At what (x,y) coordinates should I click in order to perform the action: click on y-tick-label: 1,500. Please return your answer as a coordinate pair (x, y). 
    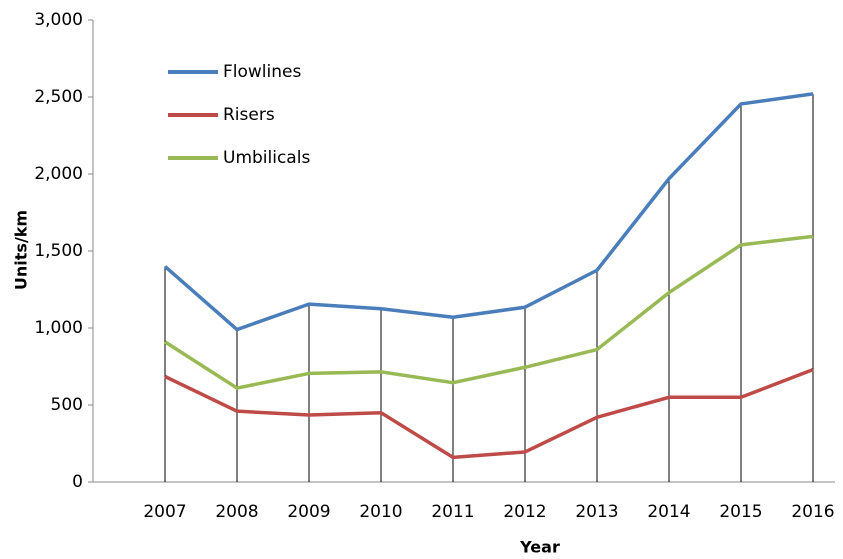
    Looking at the image, I should click on (58, 251).